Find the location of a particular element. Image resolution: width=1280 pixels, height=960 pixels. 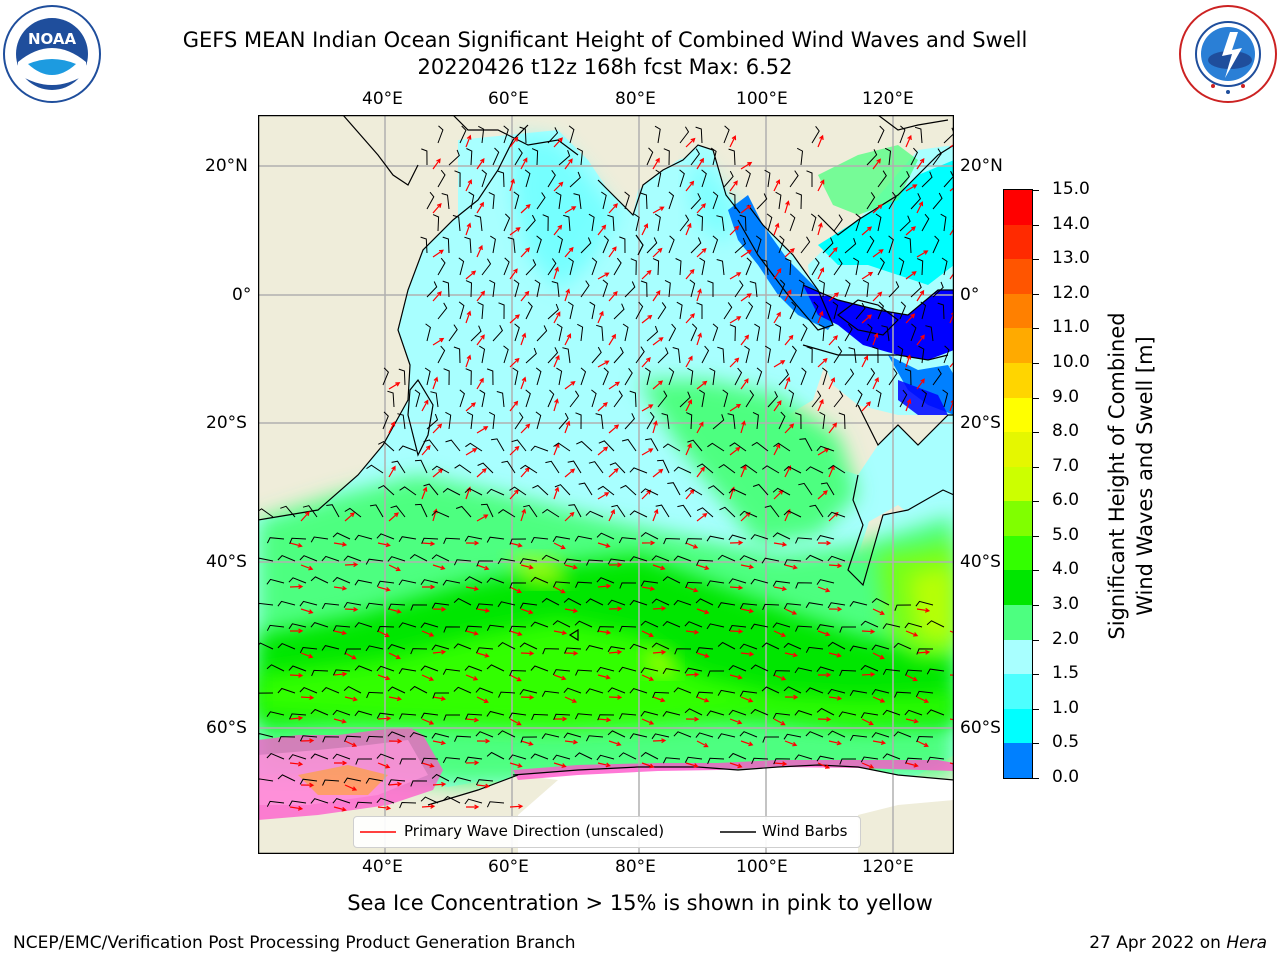

wave-direction-legend-label: Primary Wave Direction (unscaled) is located at coordinates (534, 831).